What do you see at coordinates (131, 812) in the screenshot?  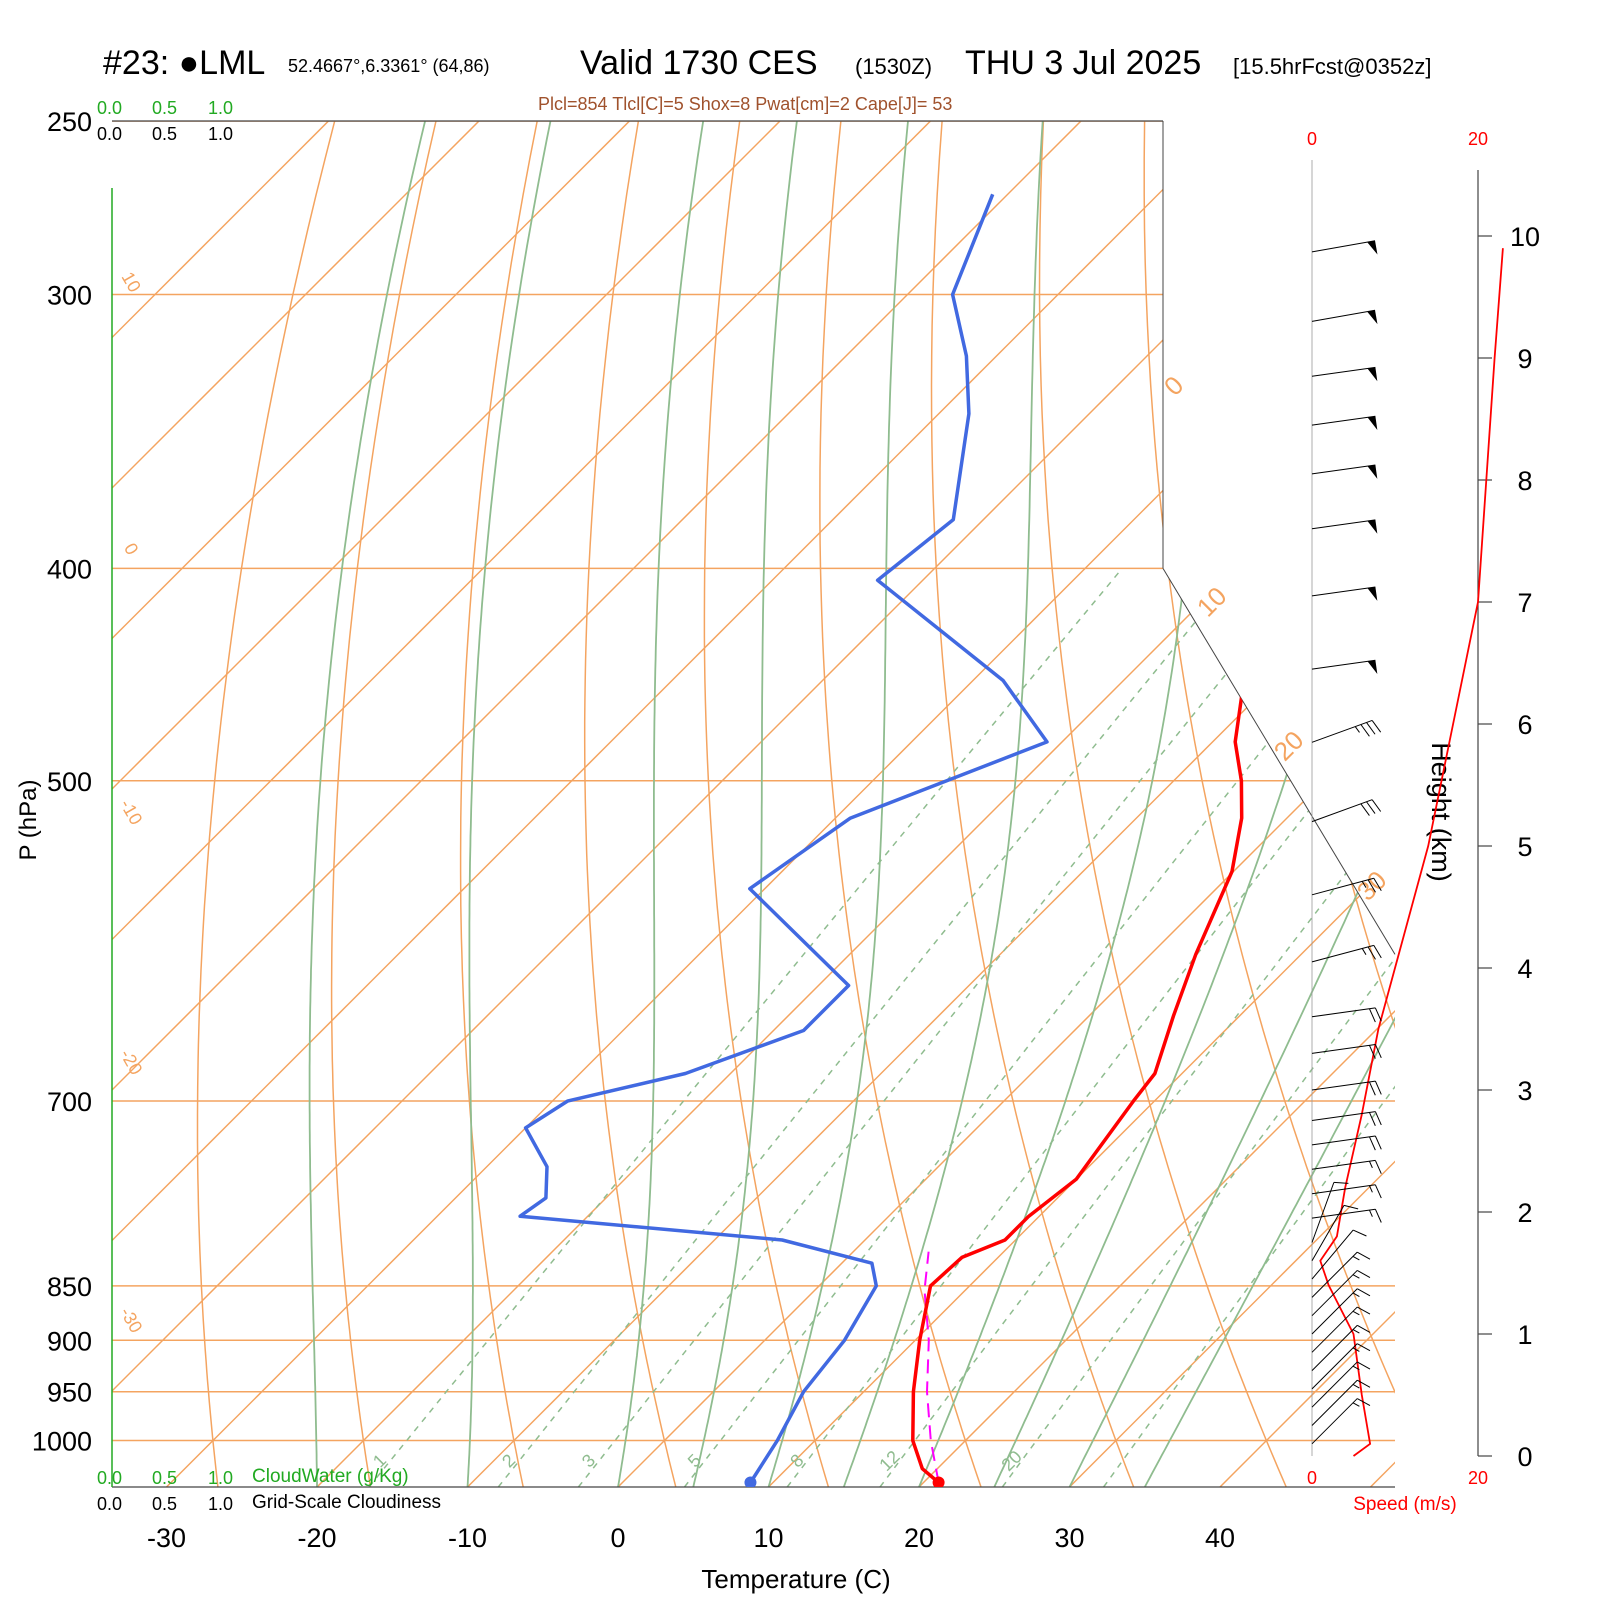 I see `isotherm-label: -10` at bounding box center [131, 812].